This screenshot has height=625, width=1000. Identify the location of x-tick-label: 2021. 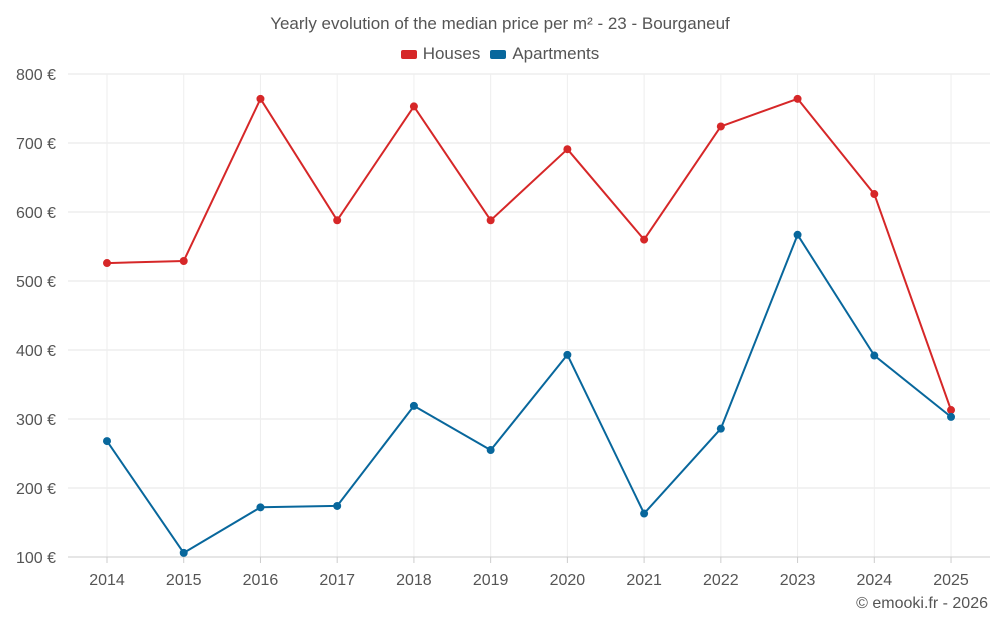
(644, 580).